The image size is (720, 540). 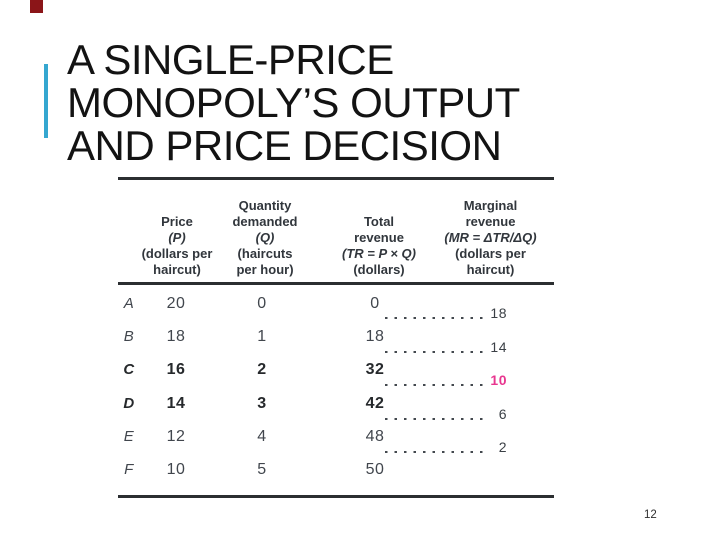 What do you see at coordinates (176, 303) in the screenshot?
I see `price-value: 20` at bounding box center [176, 303].